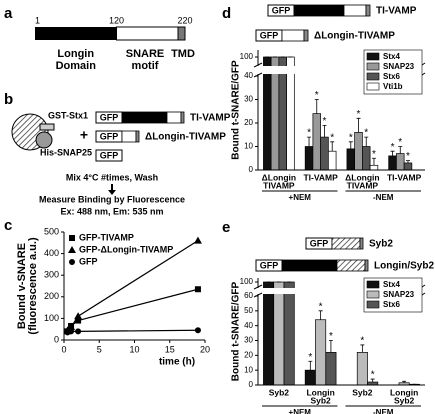 The image size is (435, 414). I want to click on y-tick-label: 400, so click(51, 253).